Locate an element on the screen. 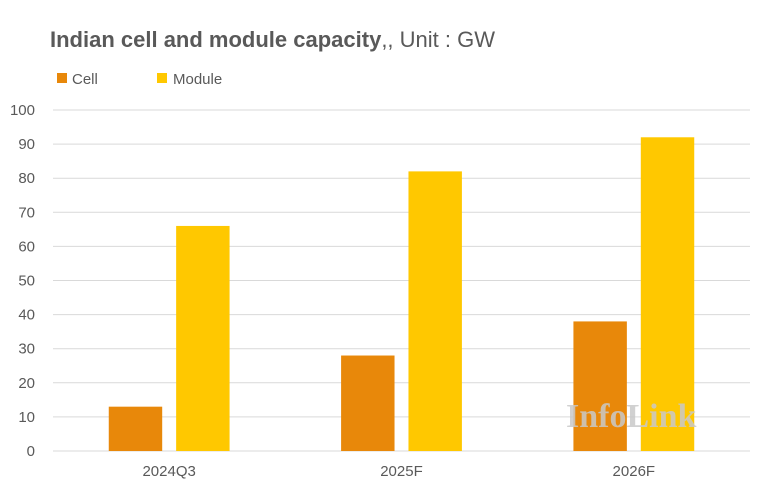 The width and height of the screenshot is (768, 492). bar-module-2026f is located at coordinates (667, 294).